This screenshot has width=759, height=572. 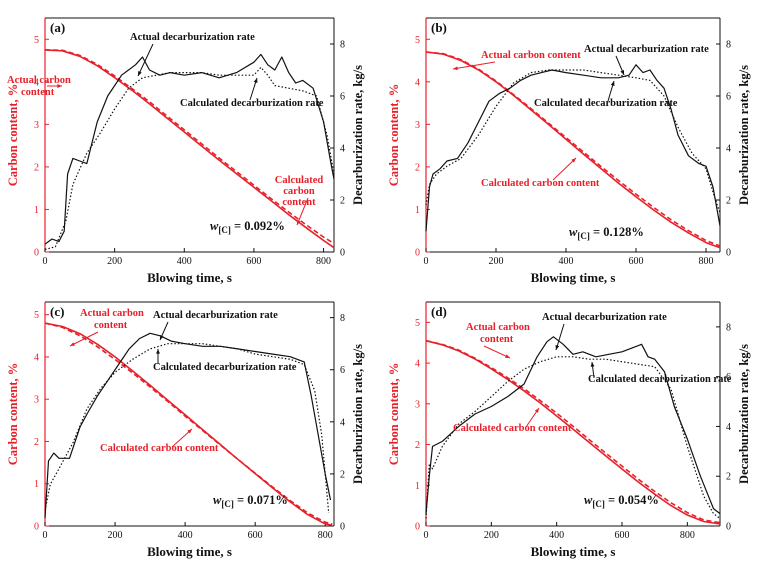 What do you see at coordinates (417, 486) in the screenshot?
I see `left-y-tick-label: 1` at bounding box center [417, 486].